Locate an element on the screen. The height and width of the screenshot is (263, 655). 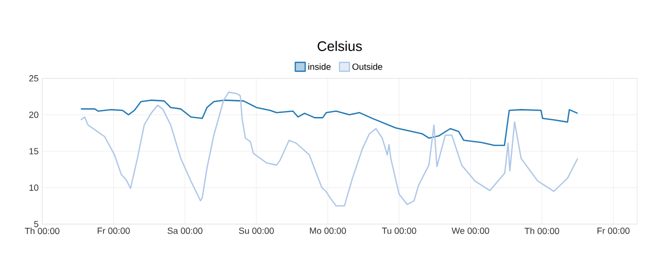
y-tick-label: 25 is located at coordinates (33, 78).